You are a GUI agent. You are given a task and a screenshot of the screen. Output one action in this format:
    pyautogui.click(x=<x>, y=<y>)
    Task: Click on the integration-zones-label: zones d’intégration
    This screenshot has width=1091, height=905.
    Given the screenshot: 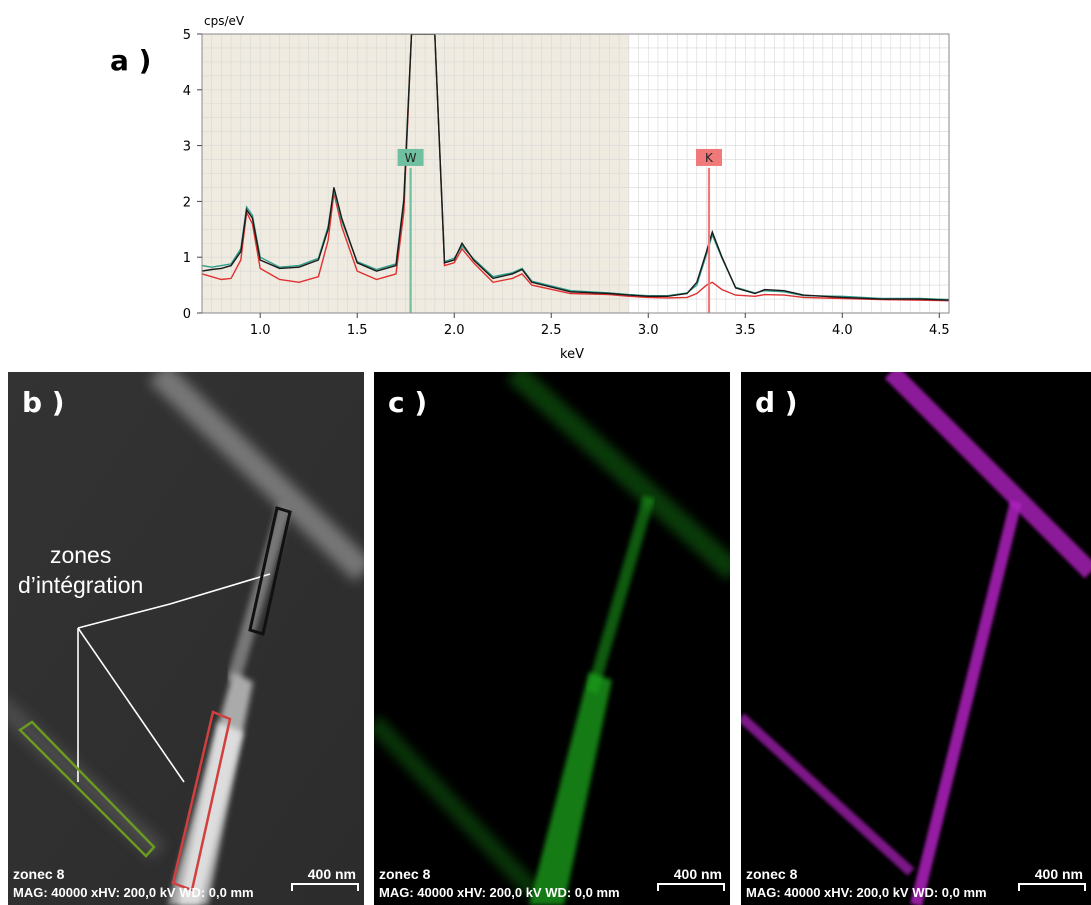 What is the action you would take?
    pyautogui.click(x=80, y=570)
    